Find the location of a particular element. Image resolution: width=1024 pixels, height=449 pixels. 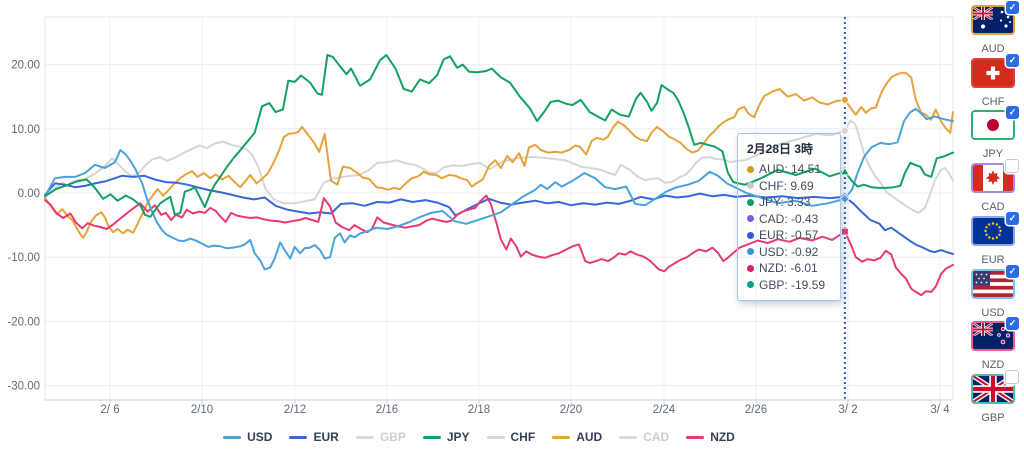

tooltip-row-text: NZD: -6.01 is located at coordinates (788, 268).